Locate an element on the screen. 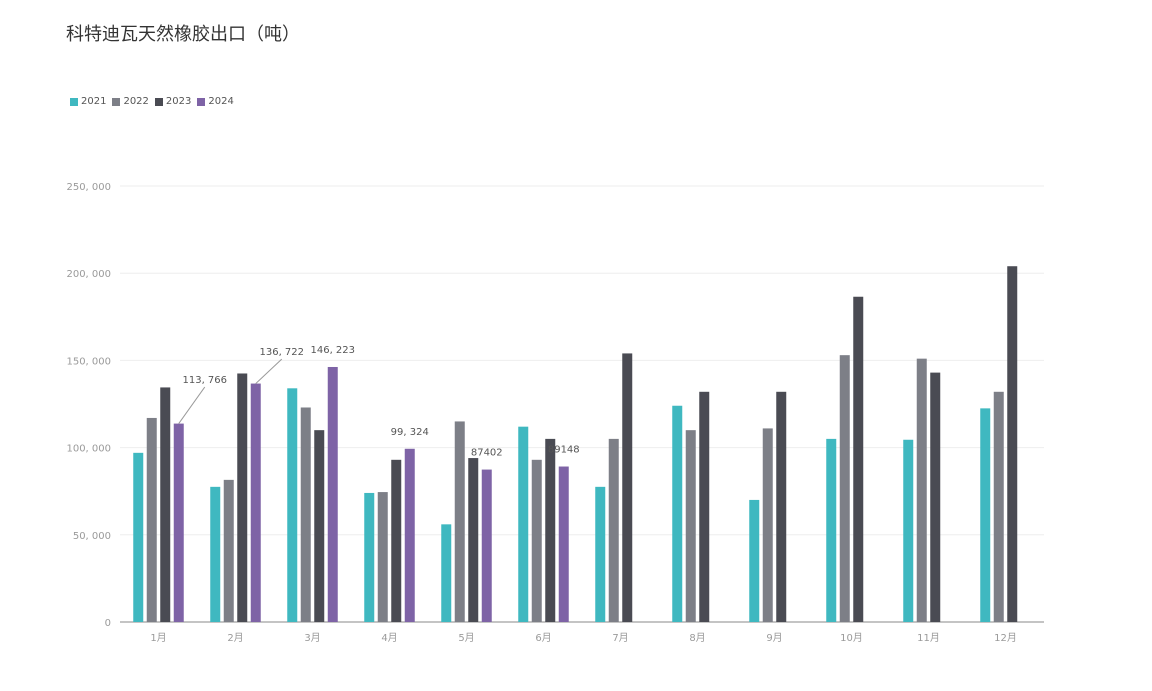  y-tick-label: 200, 000 is located at coordinates (88, 274).